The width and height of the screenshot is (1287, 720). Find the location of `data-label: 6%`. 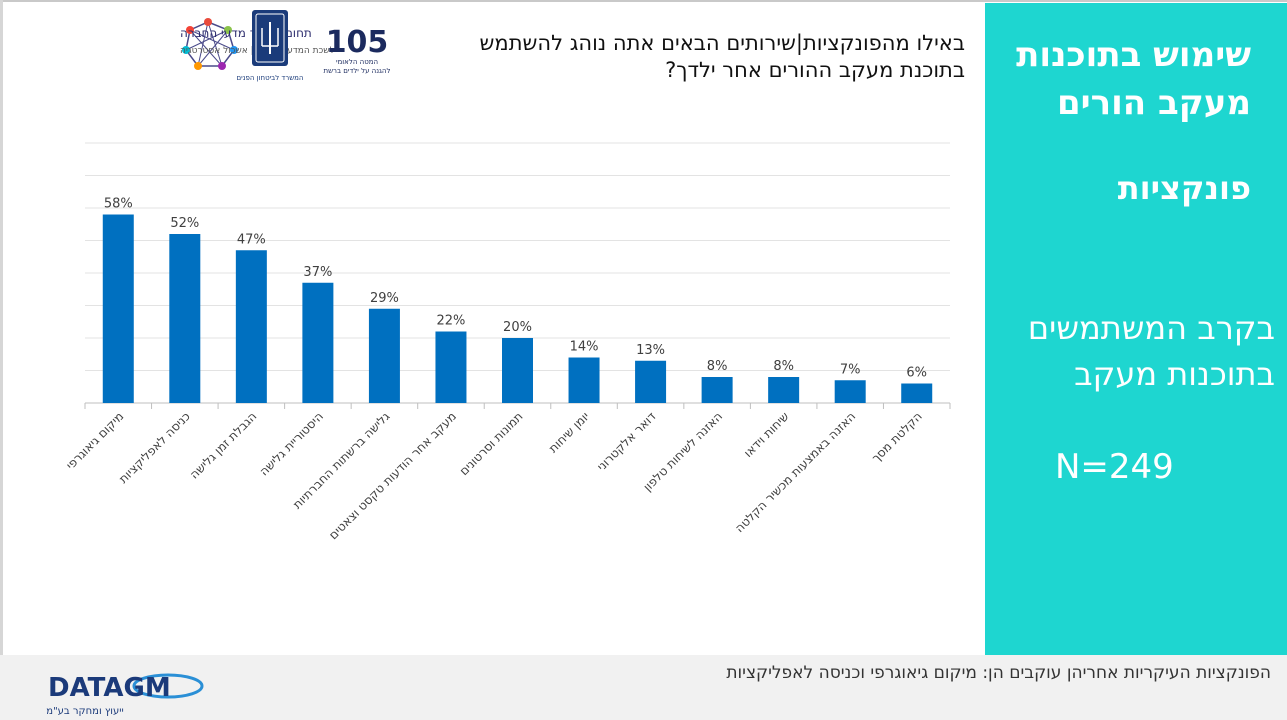

data-label: 6% is located at coordinates (916, 373).